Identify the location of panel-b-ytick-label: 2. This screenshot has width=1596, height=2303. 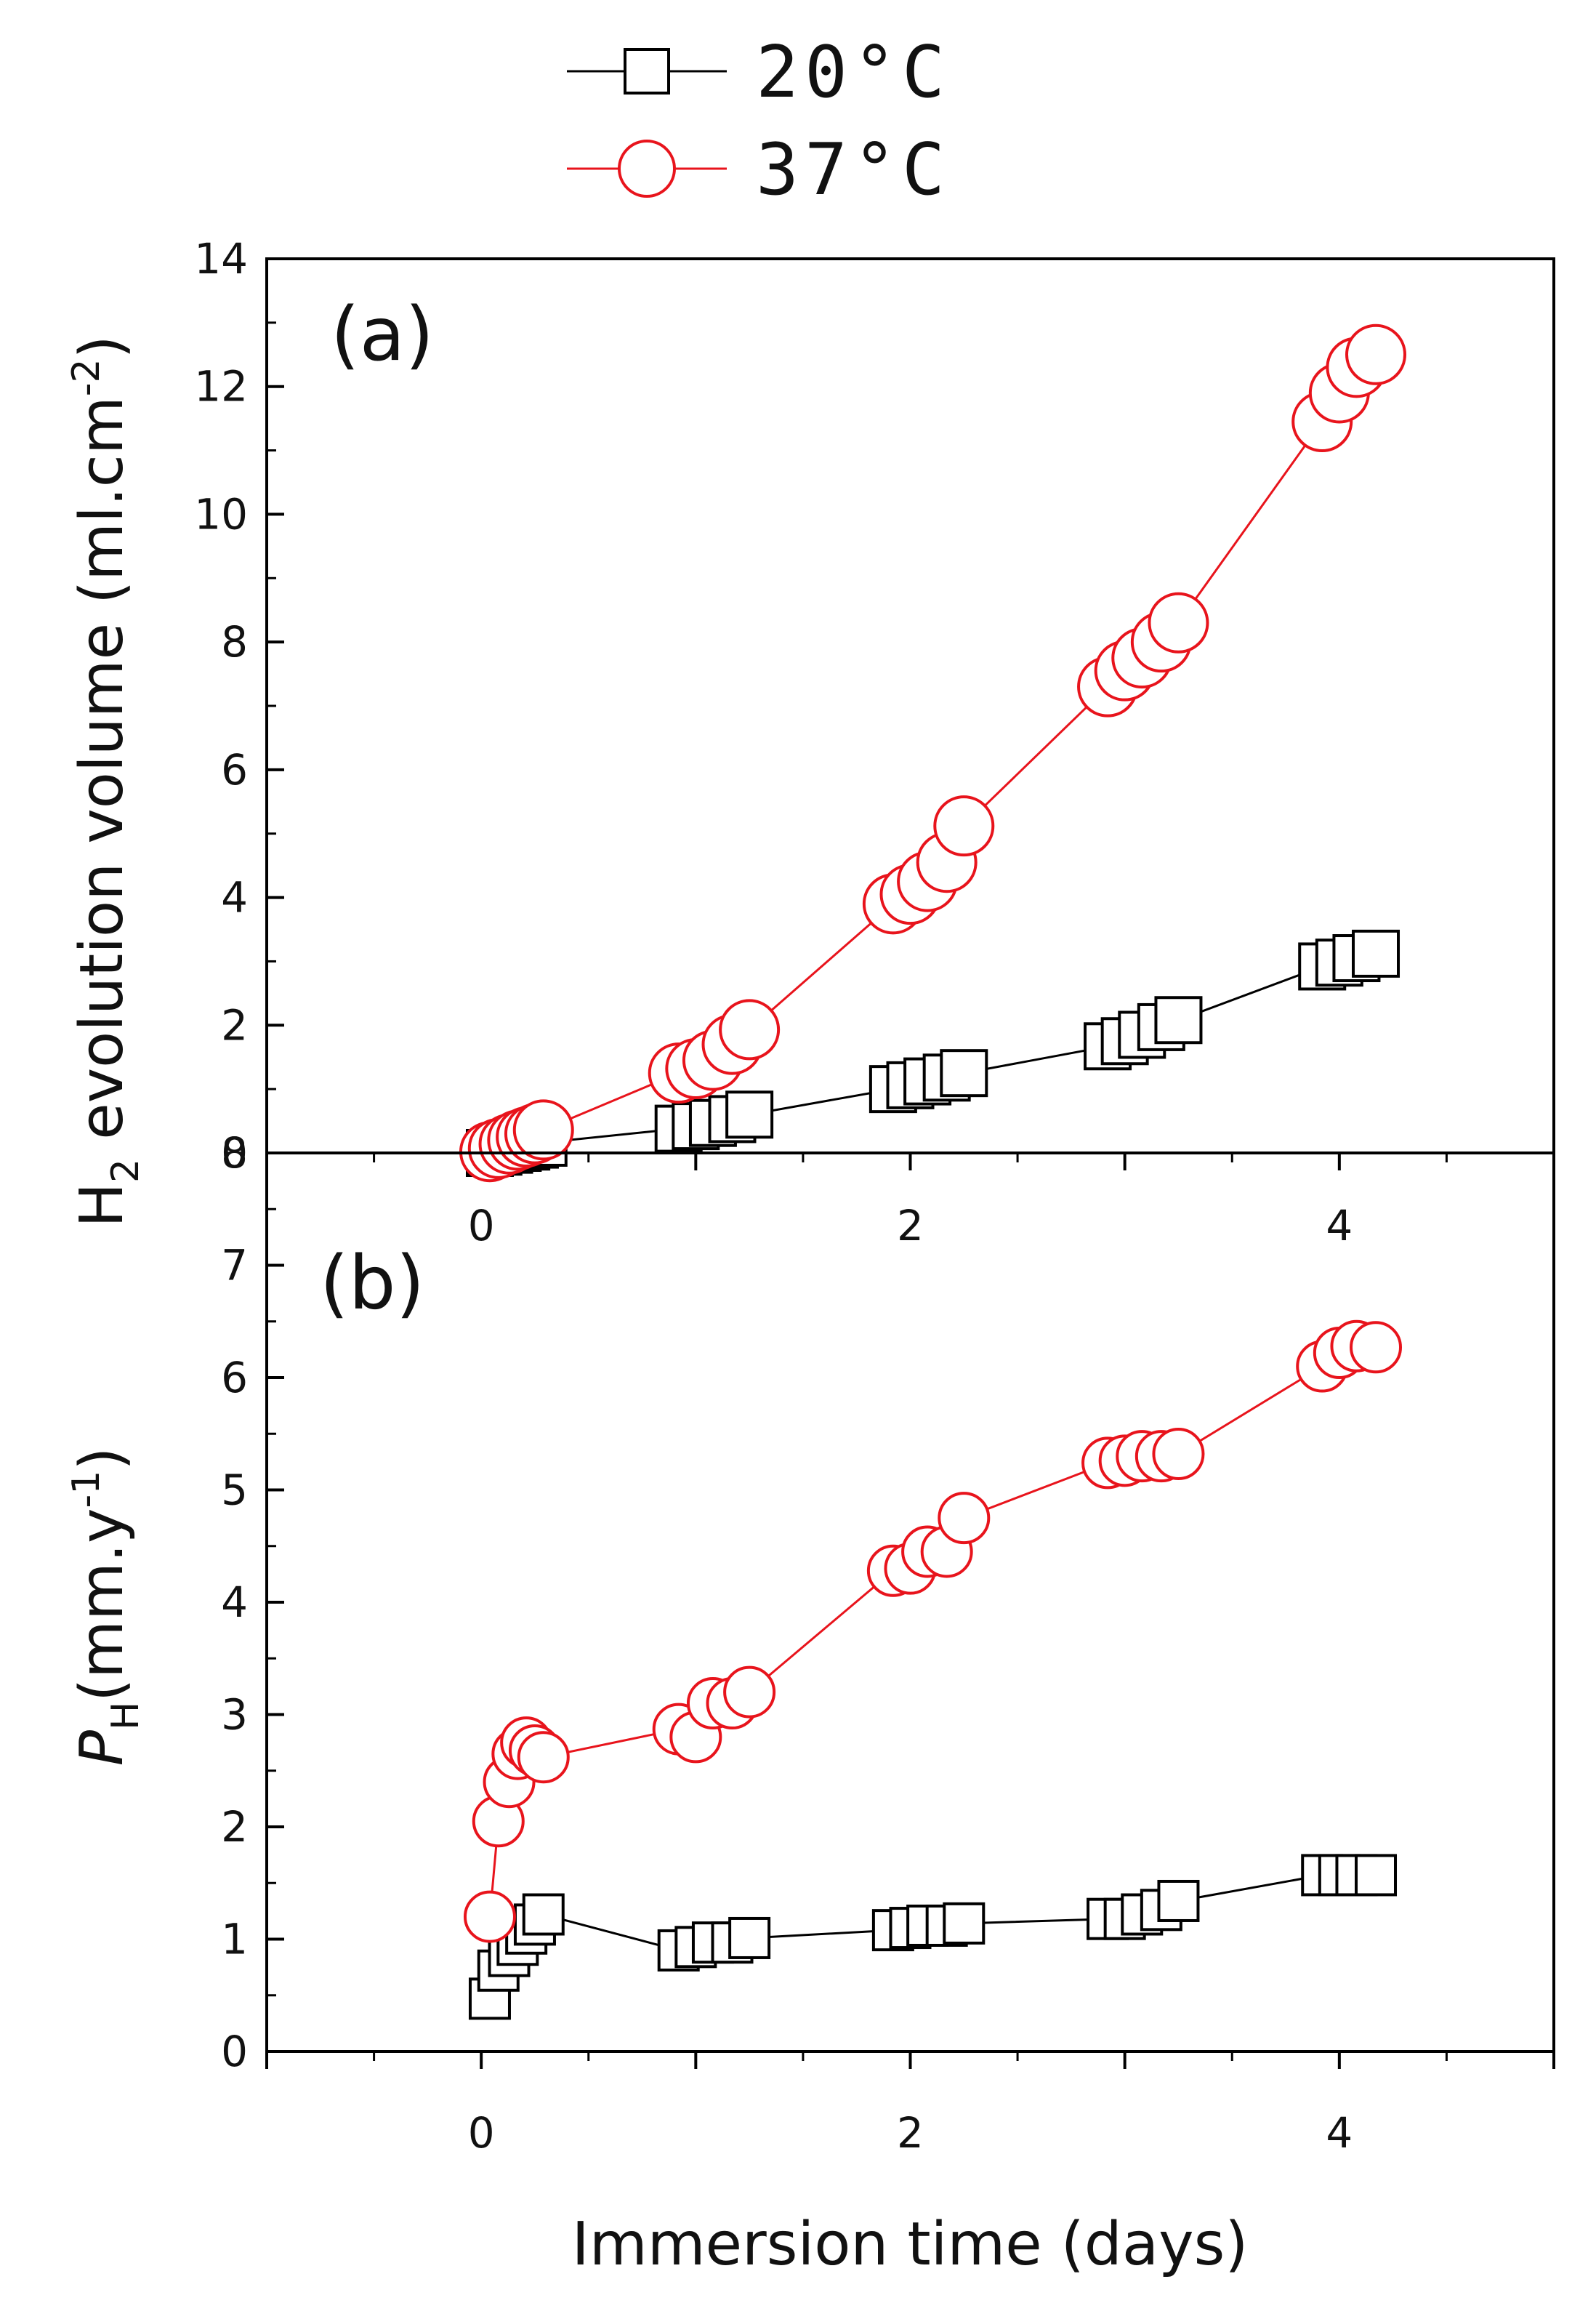
(235, 1827).